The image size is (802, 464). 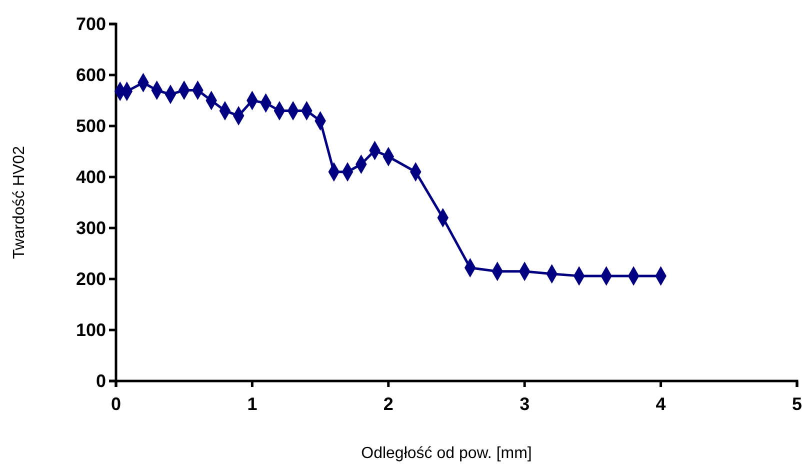 What do you see at coordinates (91, 24) in the screenshot?
I see `y-tick-label: 700` at bounding box center [91, 24].